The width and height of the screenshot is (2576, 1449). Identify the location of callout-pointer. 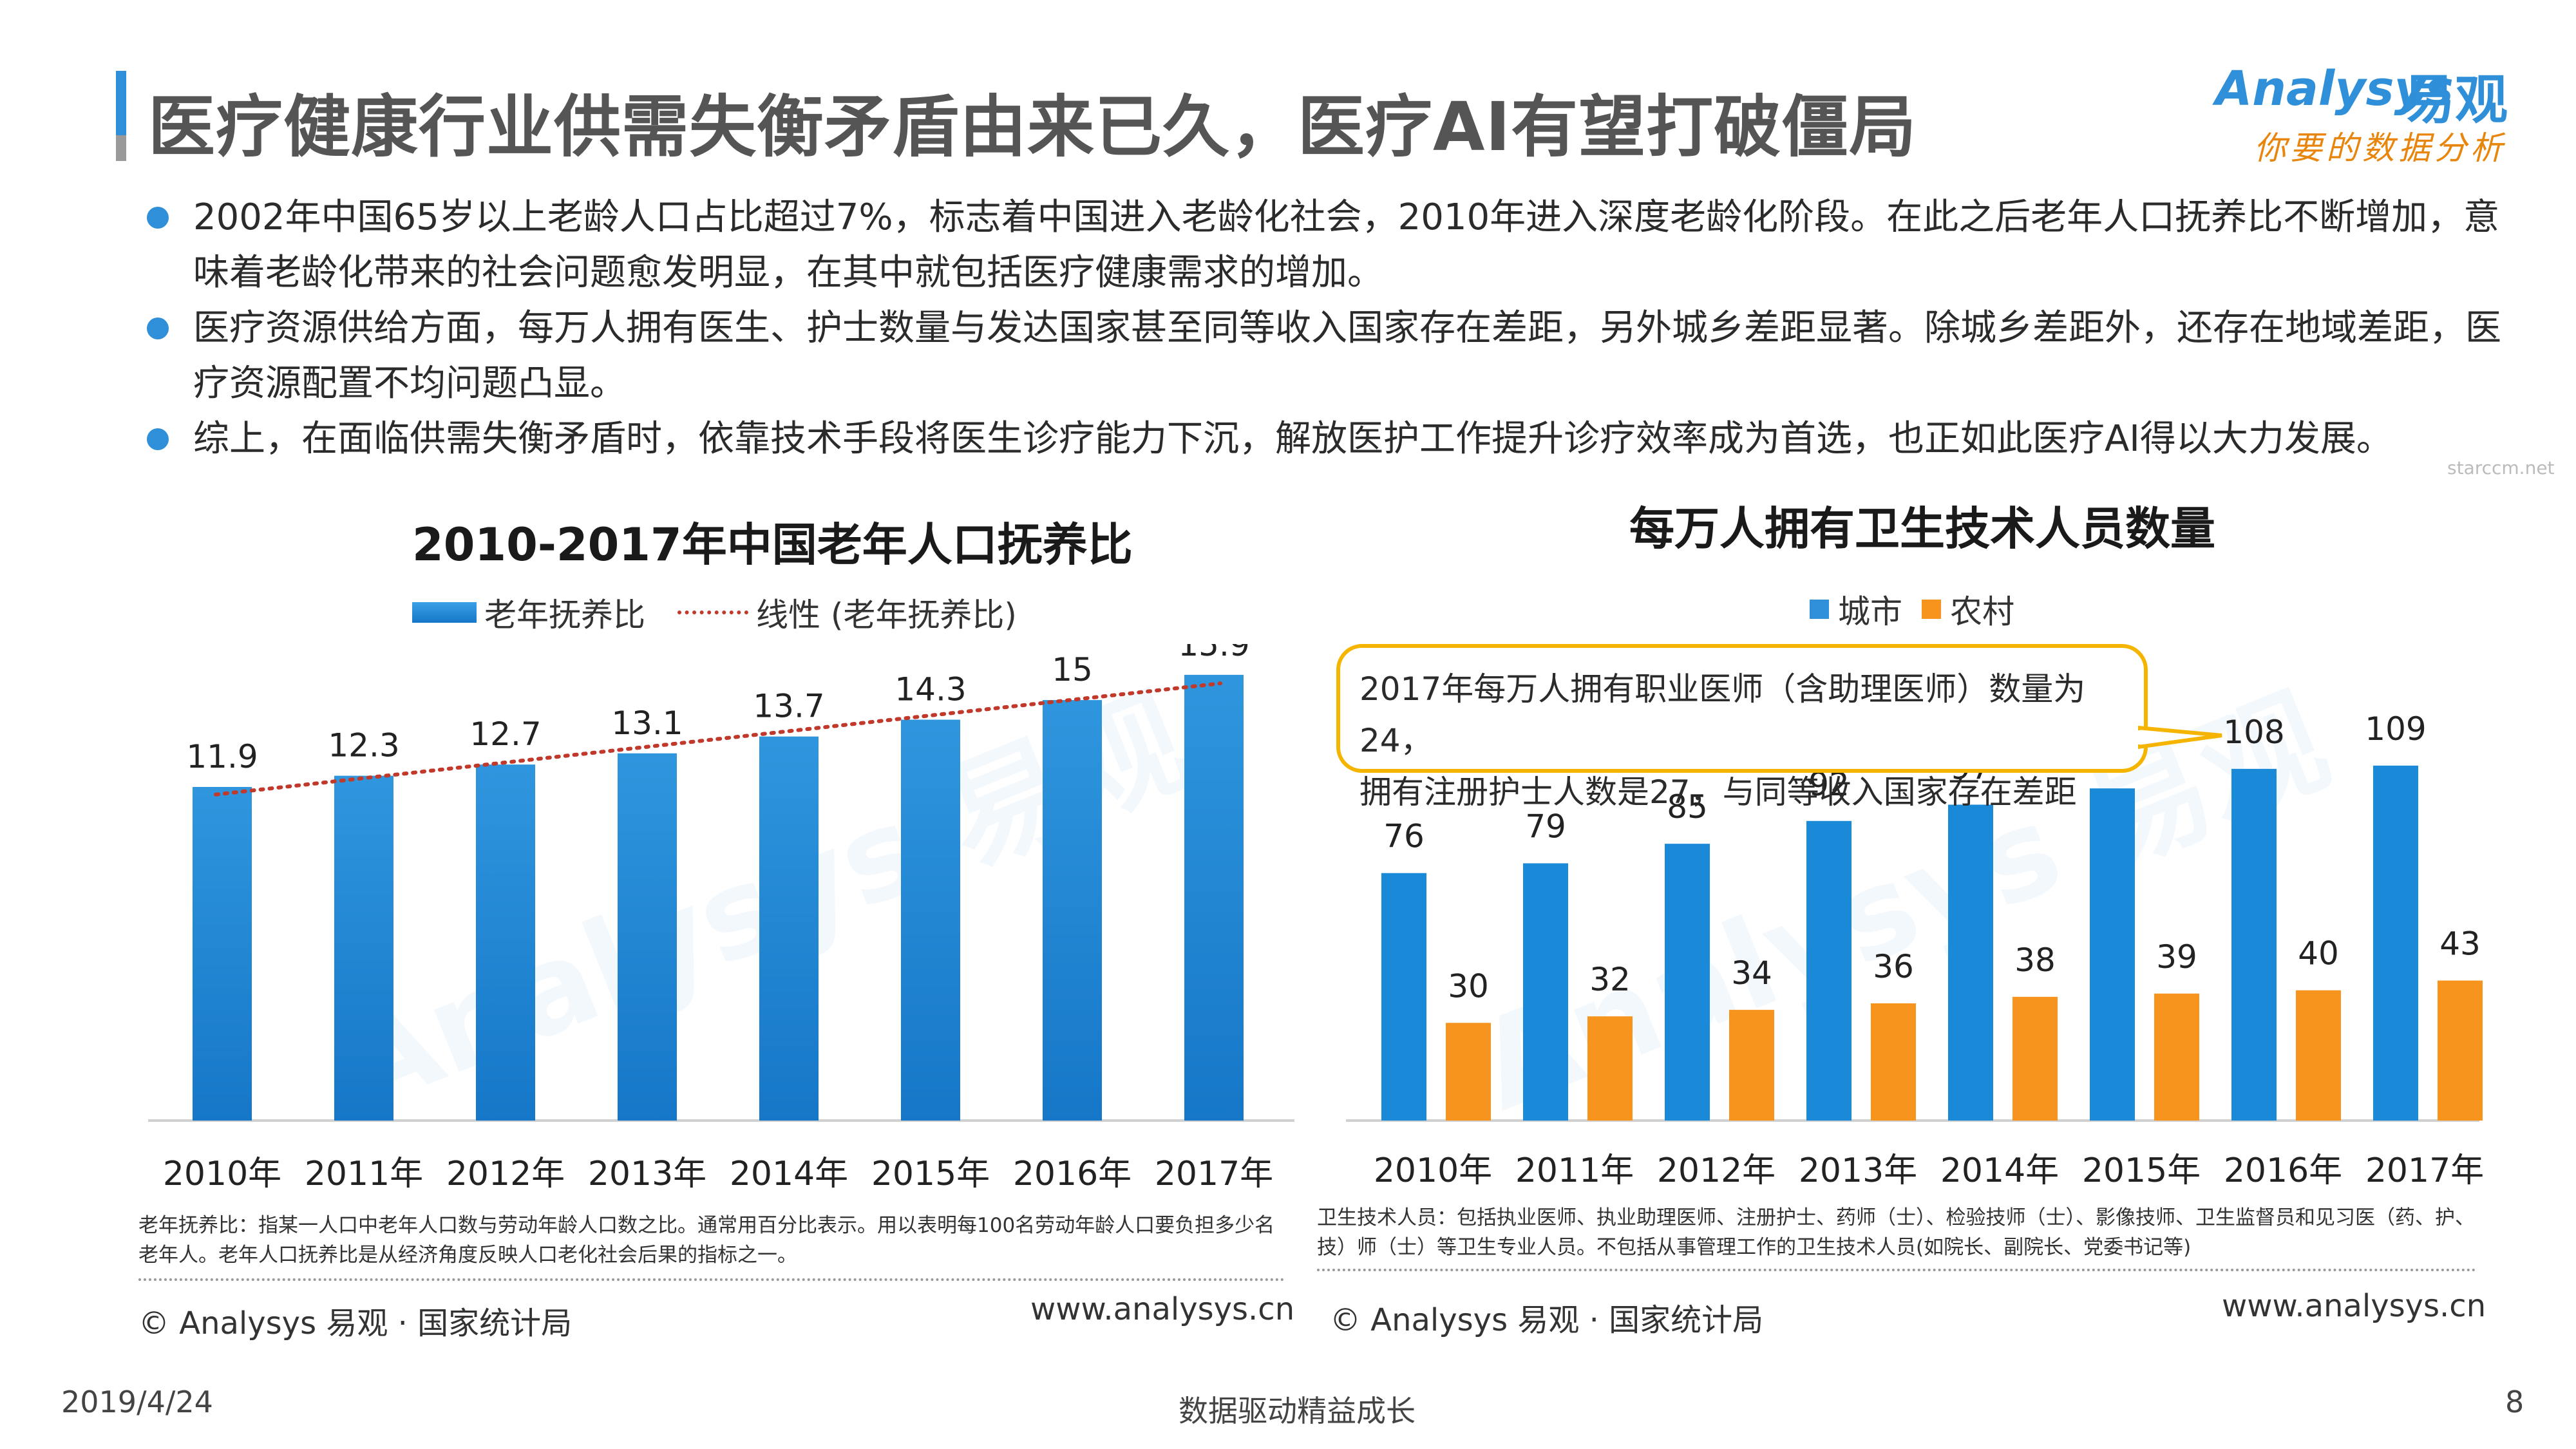
(2180, 738).